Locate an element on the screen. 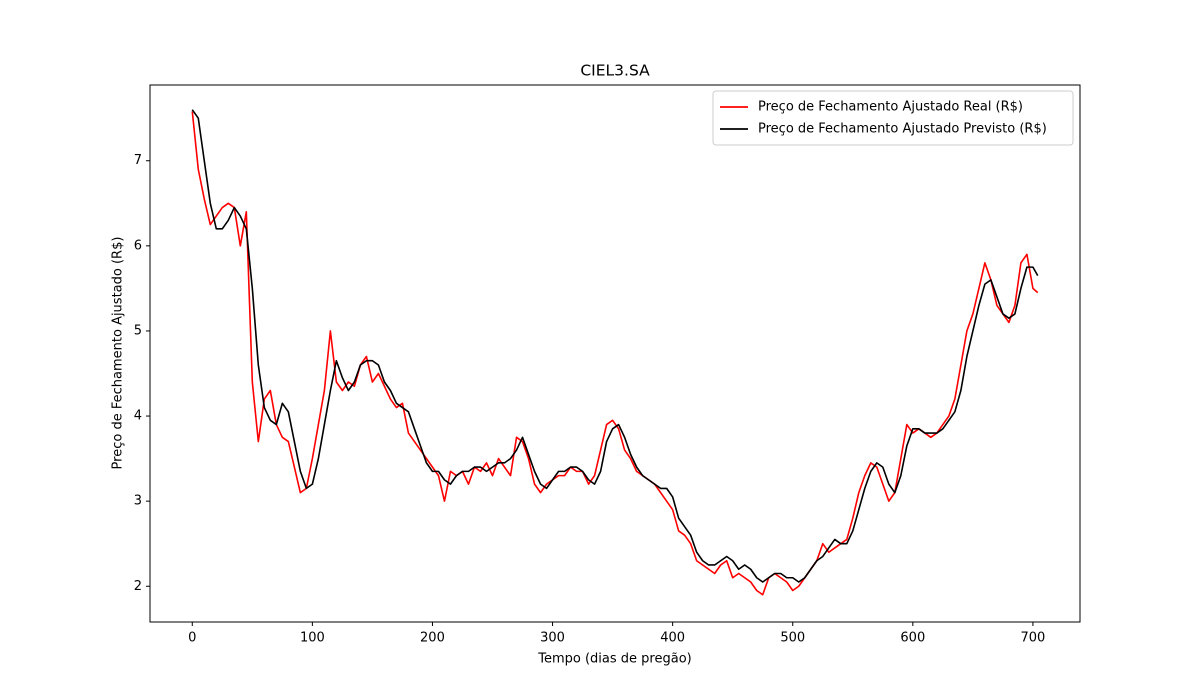  y-tick-label: 5 is located at coordinates (138, 330).